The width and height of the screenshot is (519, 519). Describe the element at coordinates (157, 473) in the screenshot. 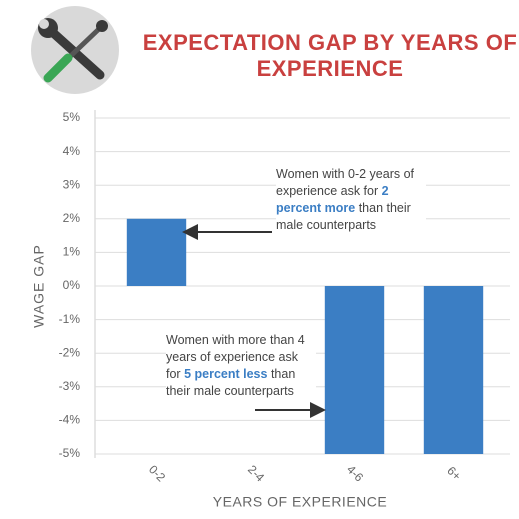

I see `x-tick-label: 0-2` at that location.